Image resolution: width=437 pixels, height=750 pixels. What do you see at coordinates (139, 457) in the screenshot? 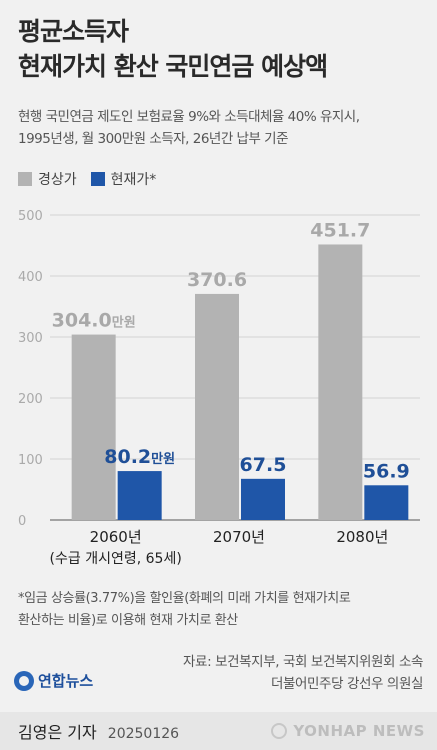
I see `data-label-present-0: 80.2만원` at bounding box center [139, 457].